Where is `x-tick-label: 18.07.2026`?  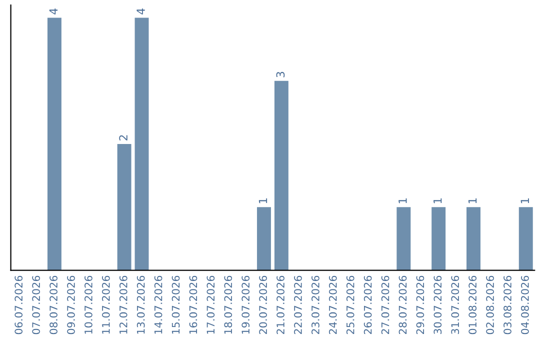
x-tick-label: 18.07.2026 is located at coordinates (228, 305).